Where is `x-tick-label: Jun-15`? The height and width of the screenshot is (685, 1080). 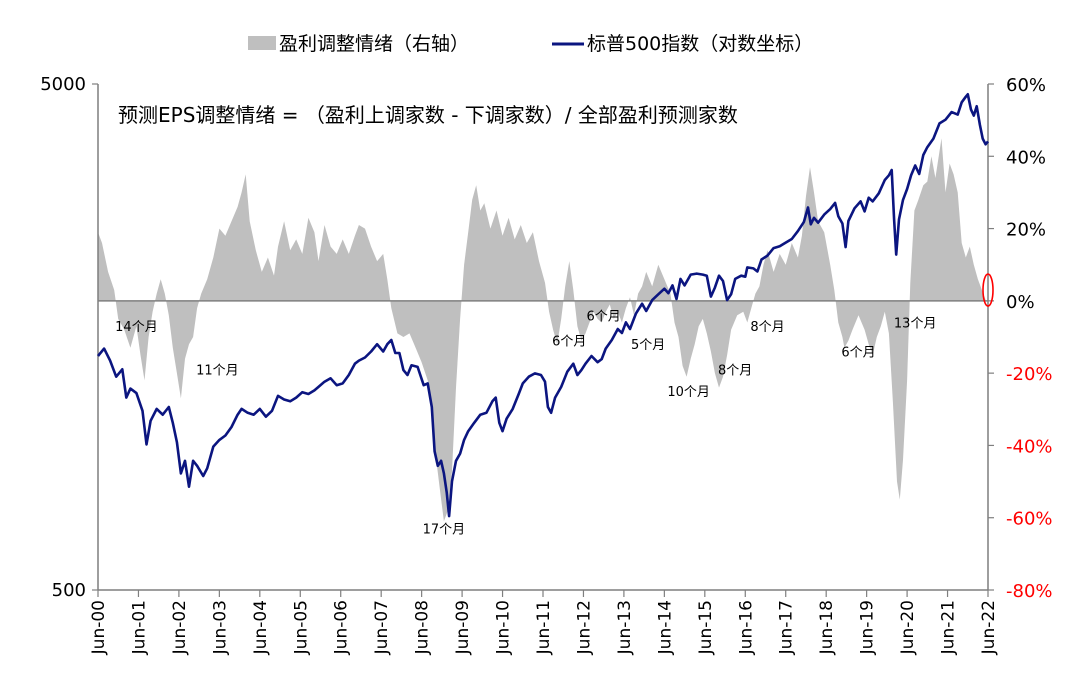 x-tick-label: Jun-15 is located at coordinates (706, 627).